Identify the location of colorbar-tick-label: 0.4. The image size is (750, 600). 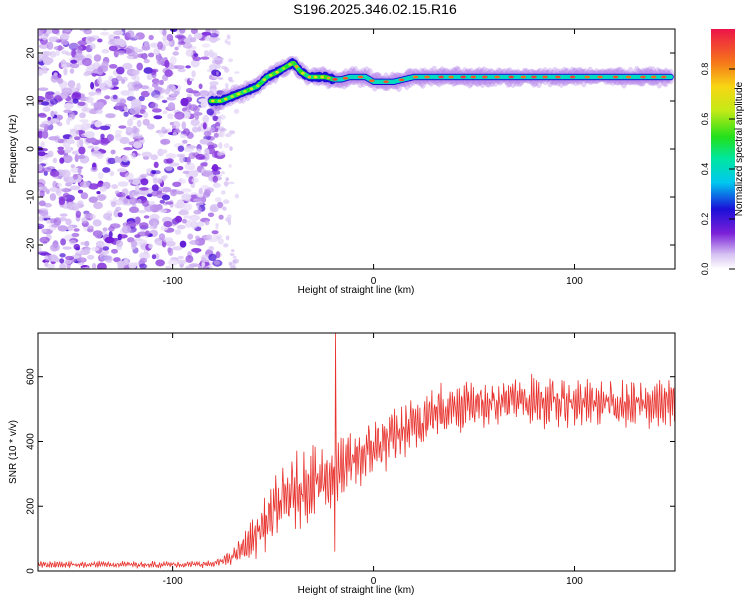
(705, 169).